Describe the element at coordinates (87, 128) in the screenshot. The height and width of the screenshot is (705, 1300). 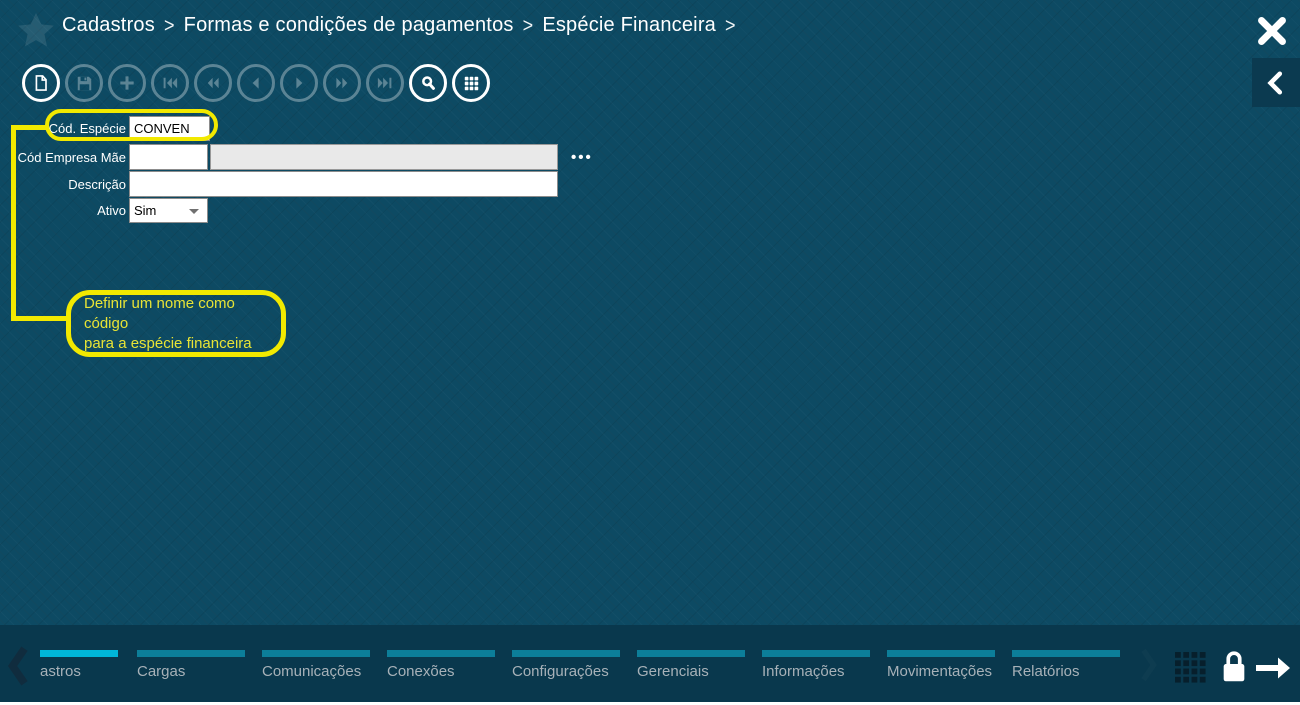
I see `cod-especie-label: Cód. Espécie` at that location.